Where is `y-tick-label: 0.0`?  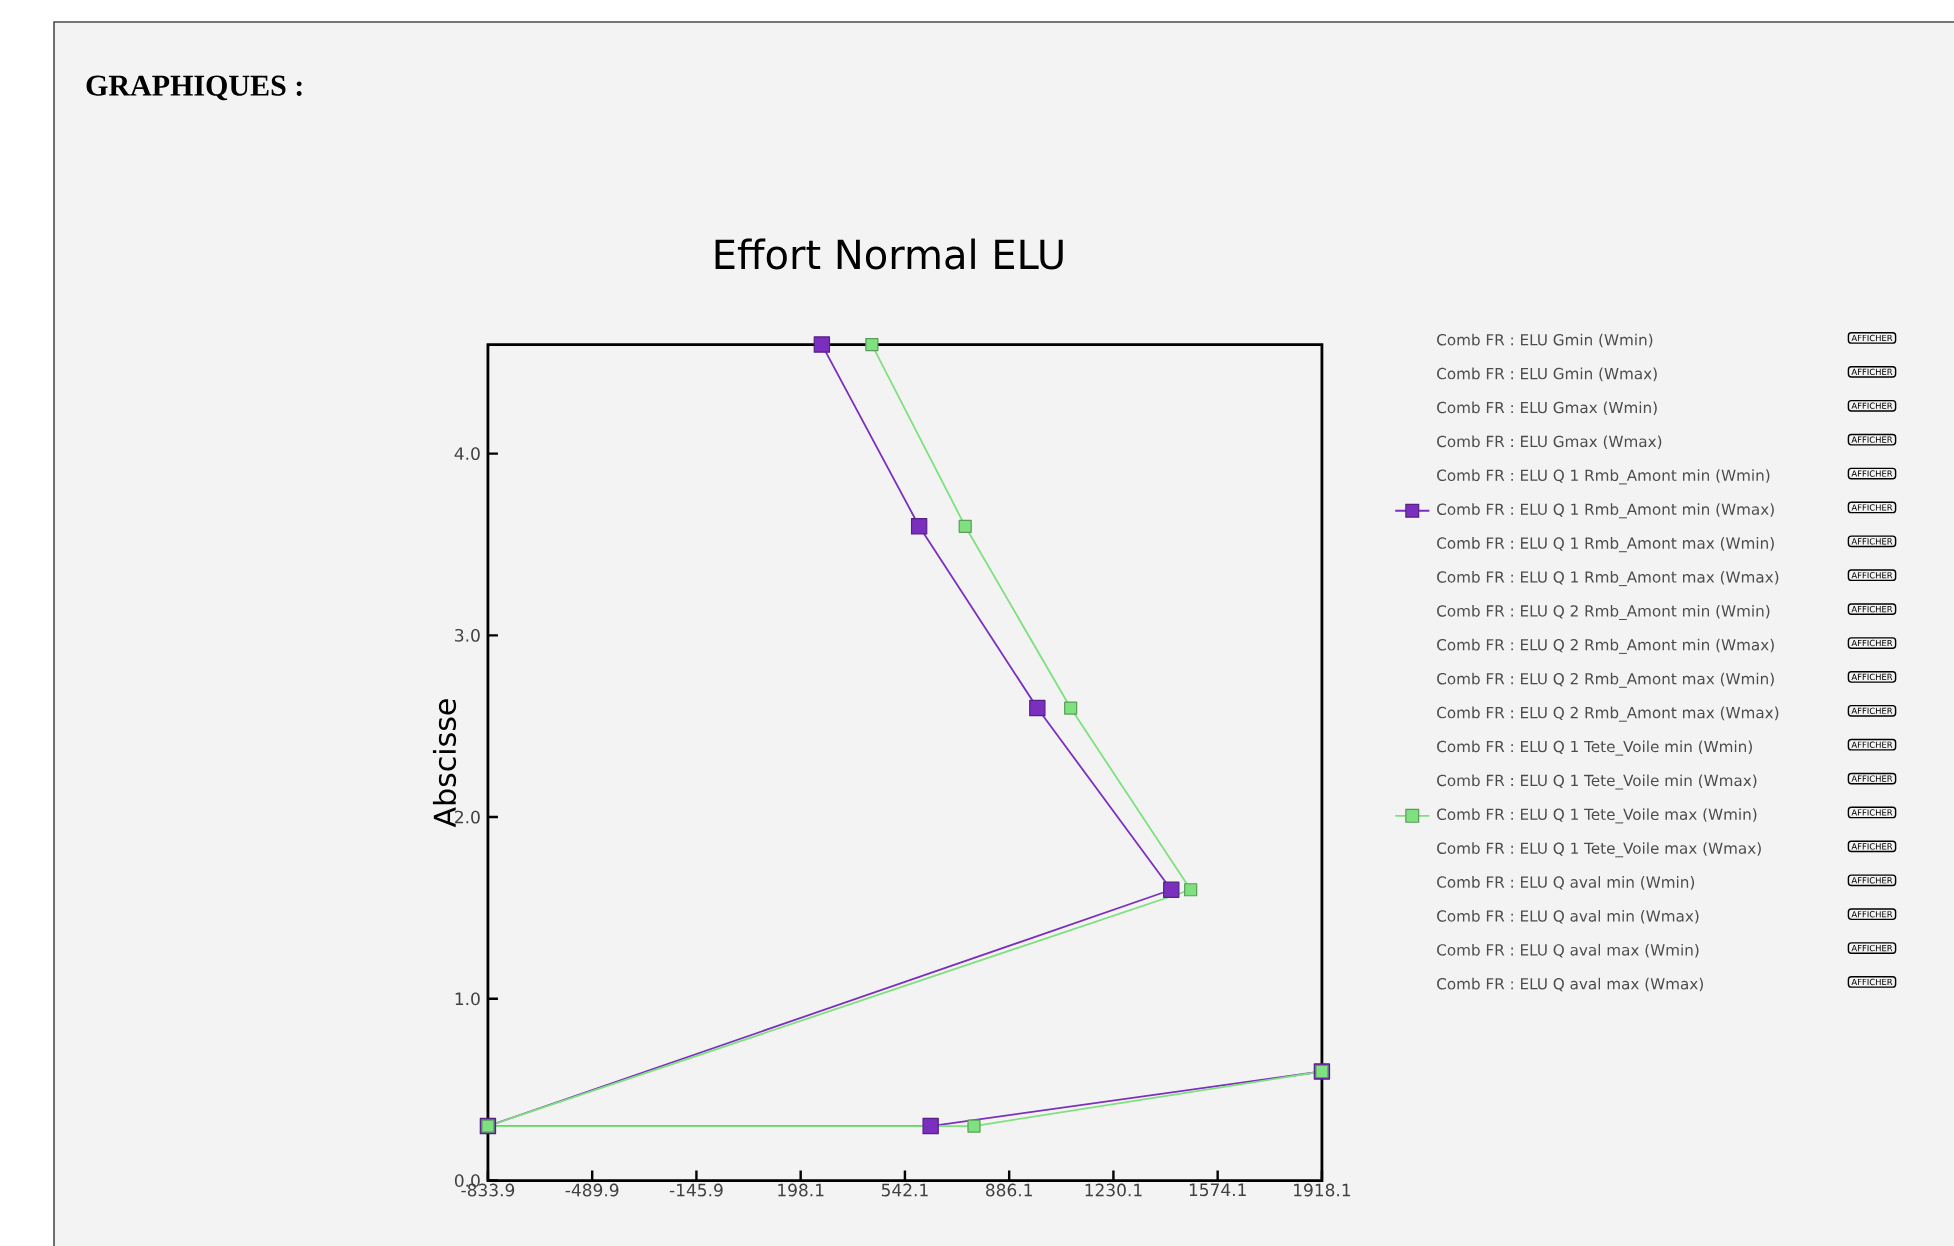
y-tick-label: 0.0 is located at coordinates (467, 1180).